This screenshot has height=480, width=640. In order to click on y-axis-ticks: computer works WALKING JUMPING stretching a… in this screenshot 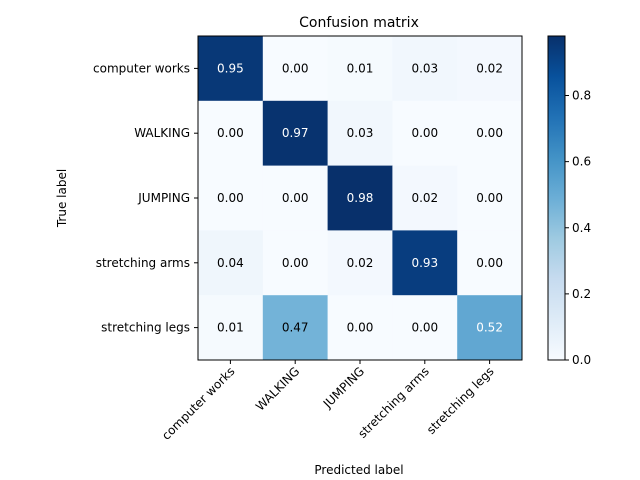, I will do `click(145, 198)`.